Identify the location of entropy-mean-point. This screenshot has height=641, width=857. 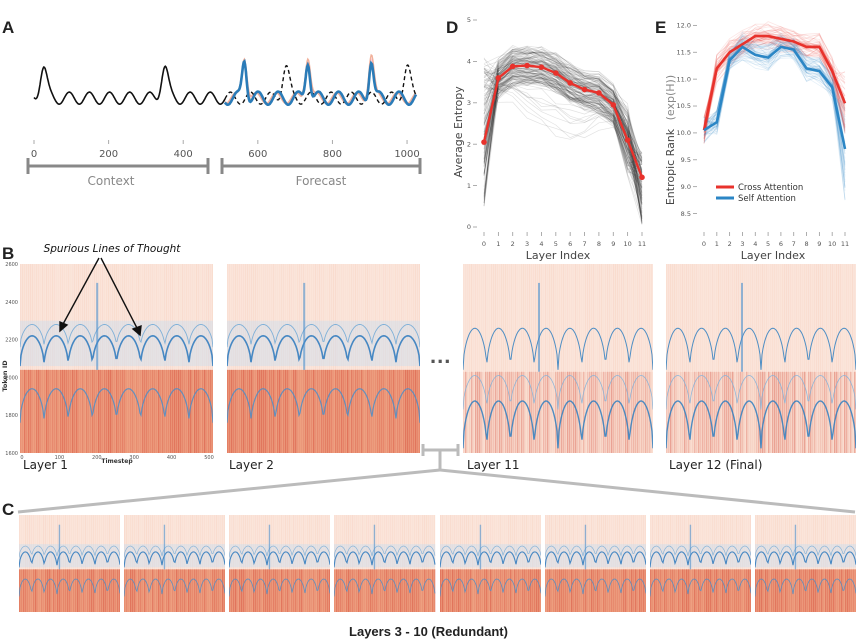
(570, 83).